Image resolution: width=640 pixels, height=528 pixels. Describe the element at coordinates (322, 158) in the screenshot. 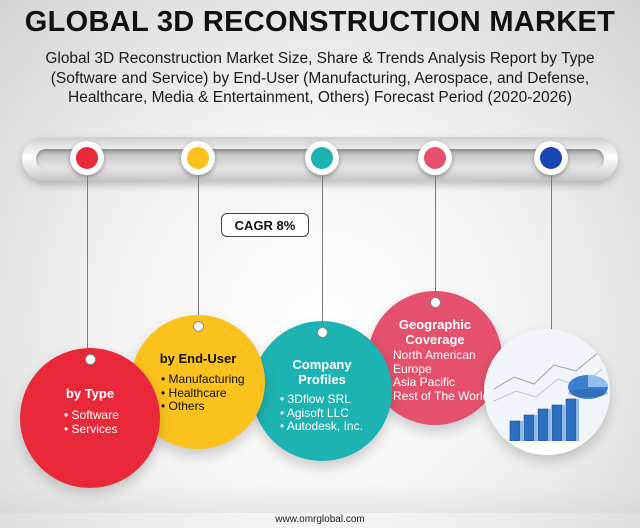

I see `teal-dot` at that location.